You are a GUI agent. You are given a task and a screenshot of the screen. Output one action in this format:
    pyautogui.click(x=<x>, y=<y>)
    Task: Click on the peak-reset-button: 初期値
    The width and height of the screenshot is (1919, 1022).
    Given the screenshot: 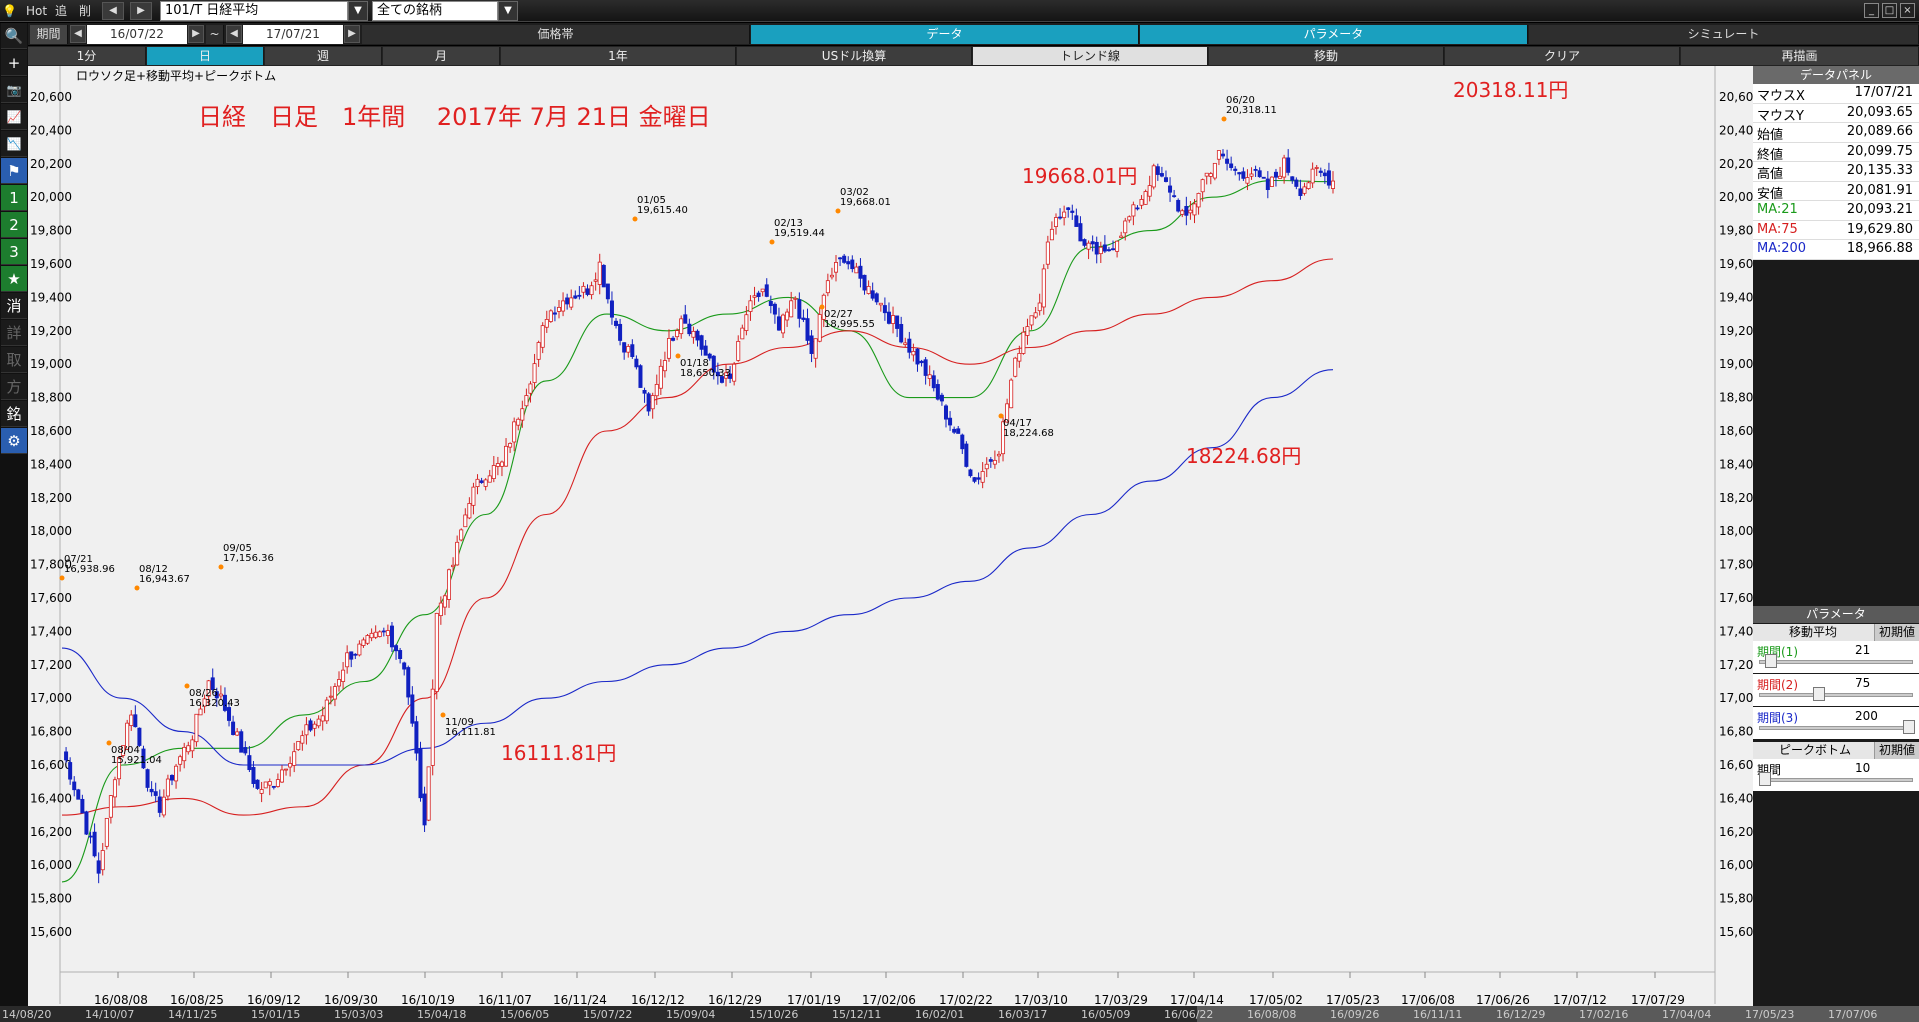 What is the action you would take?
    pyautogui.click(x=1896, y=750)
    